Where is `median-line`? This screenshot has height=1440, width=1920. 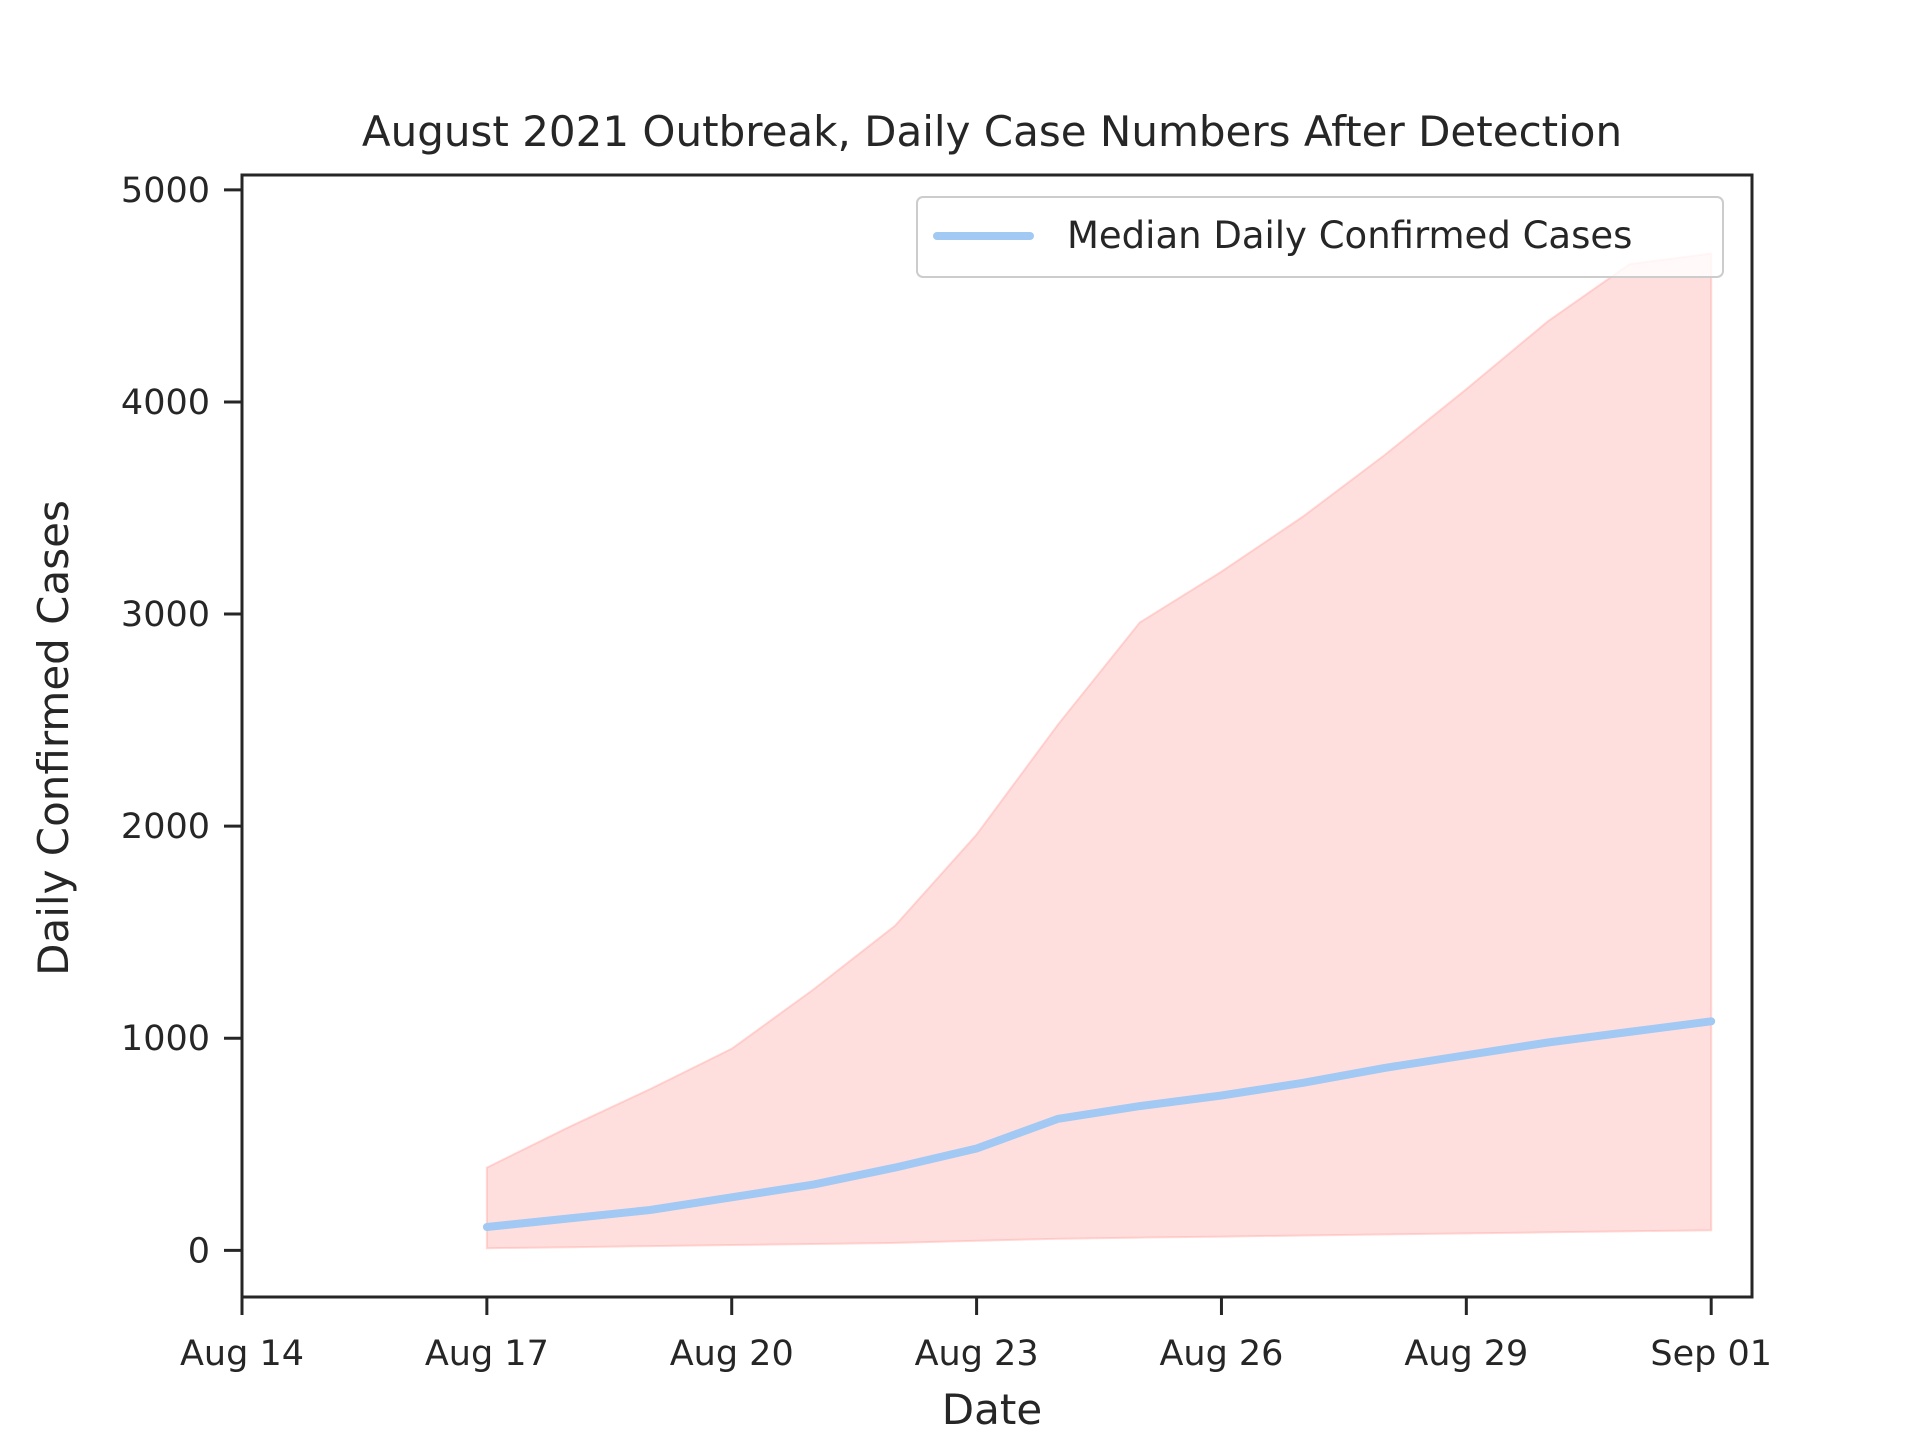 median-line is located at coordinates (1099, 1124).